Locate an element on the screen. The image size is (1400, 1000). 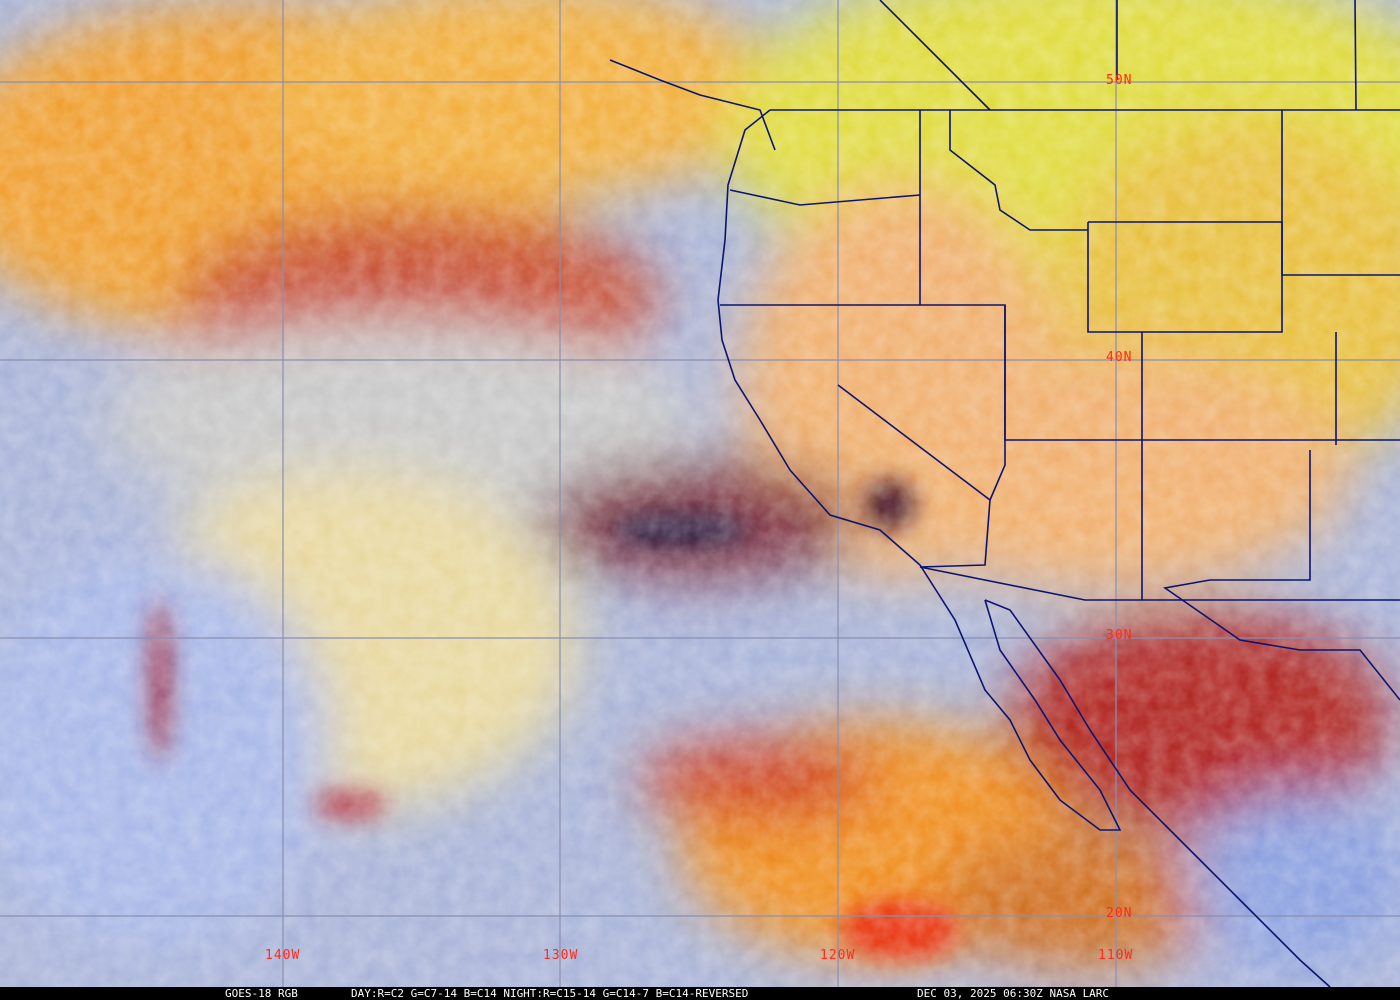
latitude-label-40n: 40N is located at coordinates (1119, 357).